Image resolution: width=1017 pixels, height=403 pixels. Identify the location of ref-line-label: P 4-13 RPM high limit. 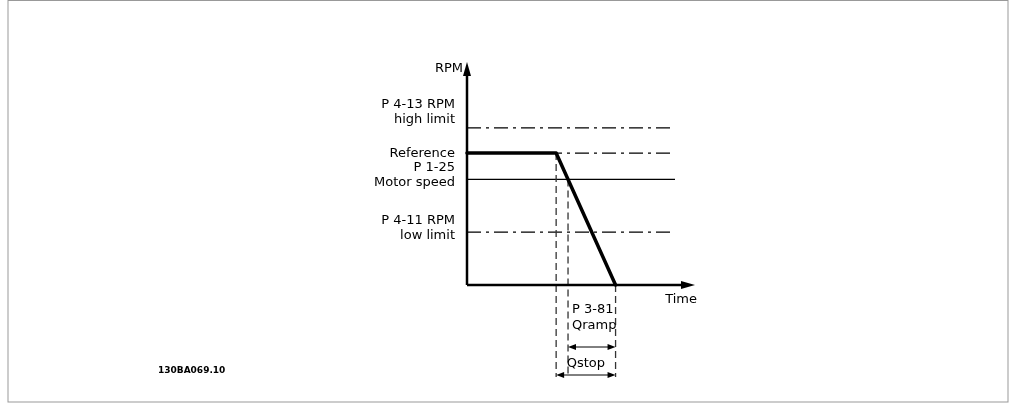
(418, 110).